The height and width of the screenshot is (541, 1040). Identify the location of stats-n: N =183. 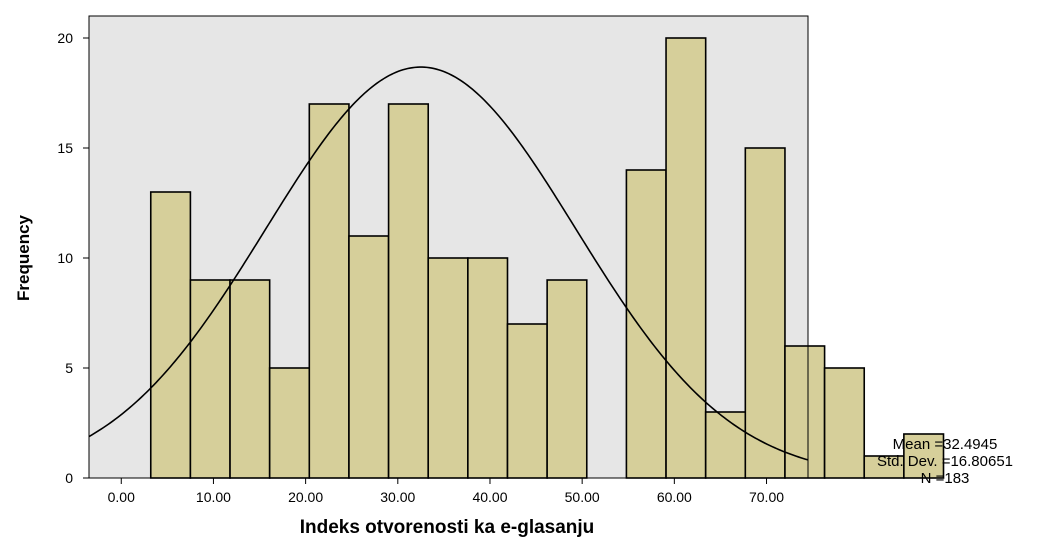
(945, 478).